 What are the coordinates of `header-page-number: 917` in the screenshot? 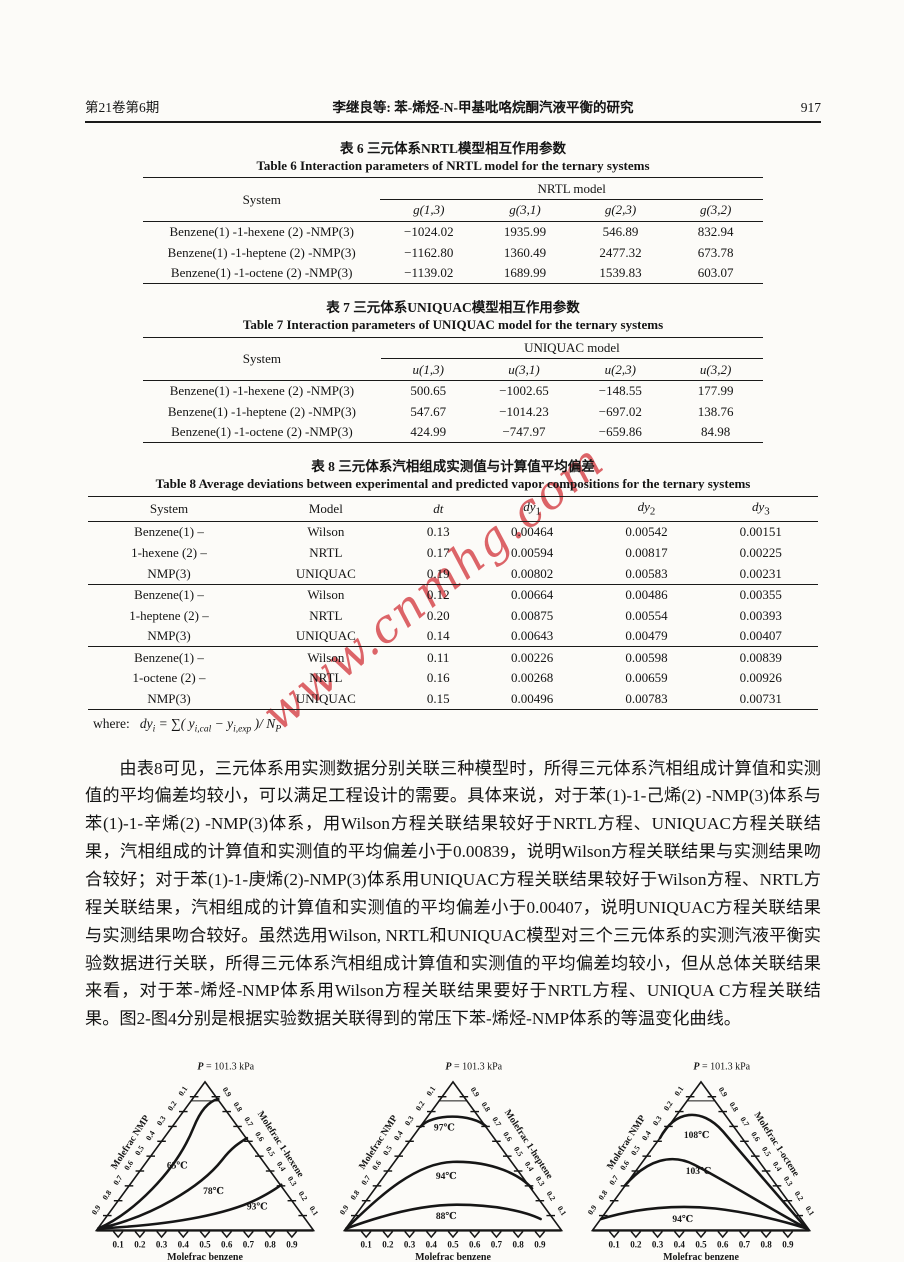 It's located at (810, 107).